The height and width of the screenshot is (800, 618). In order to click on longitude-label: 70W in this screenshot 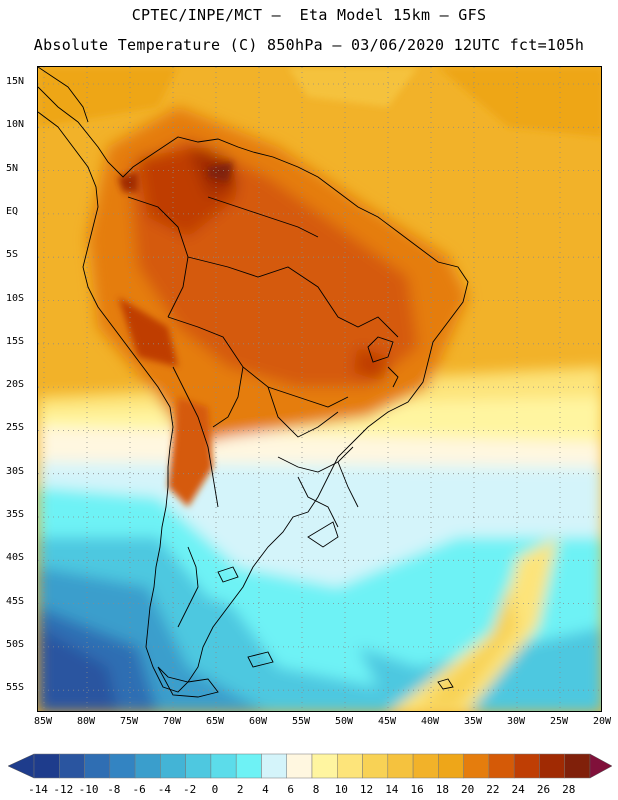, I will do `click(172, 721)`.